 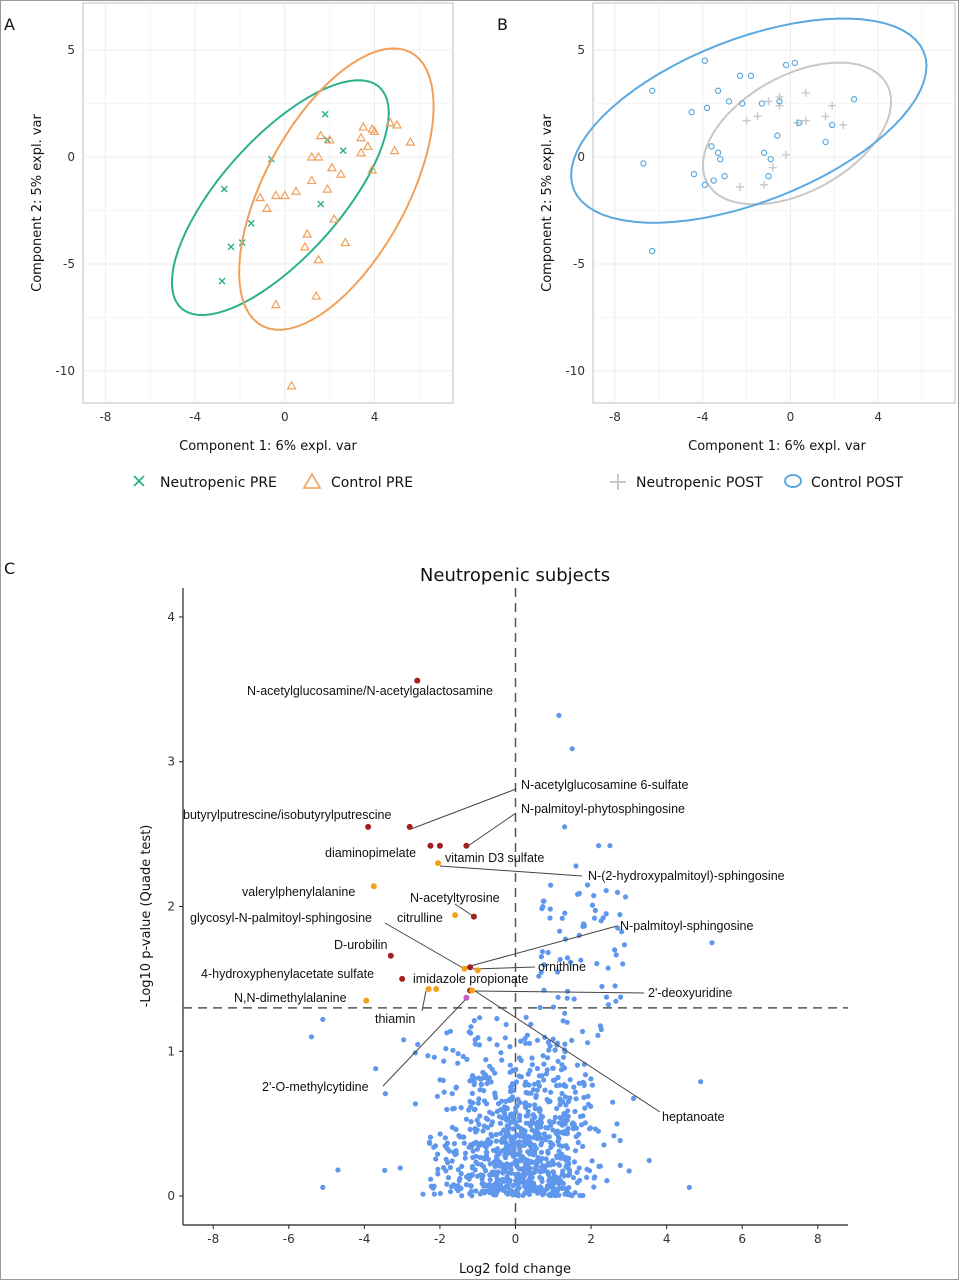 I want to click on x-marker-point, so click(x=321, y=204).